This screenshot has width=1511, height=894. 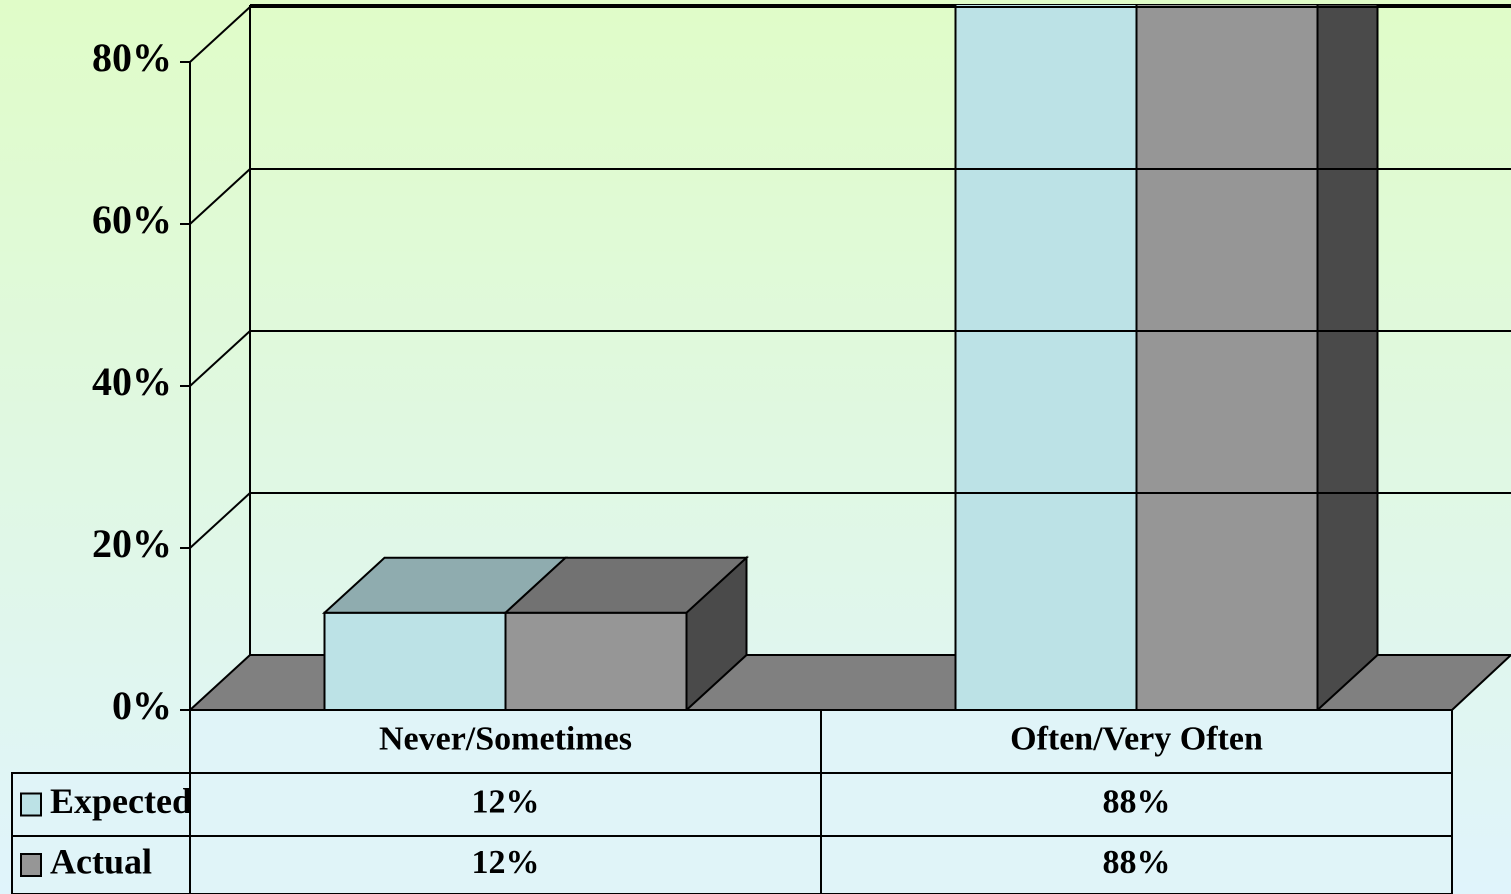 I want to click on y-tick-label: 80%, so click(x=132, y=57).